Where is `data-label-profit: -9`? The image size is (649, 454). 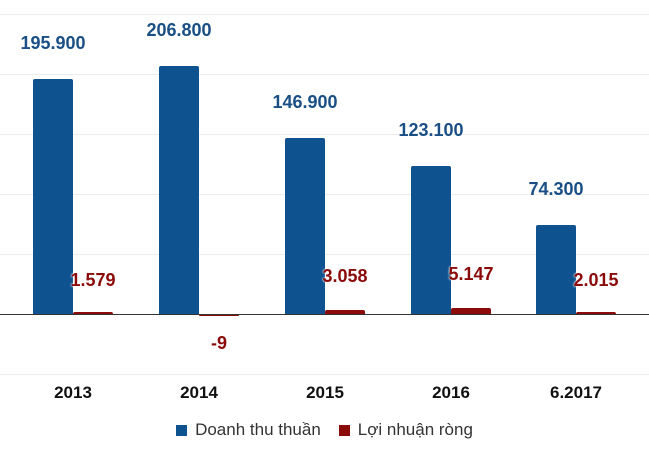
data-label-profit: -9 is located at coordinates (219, 343).